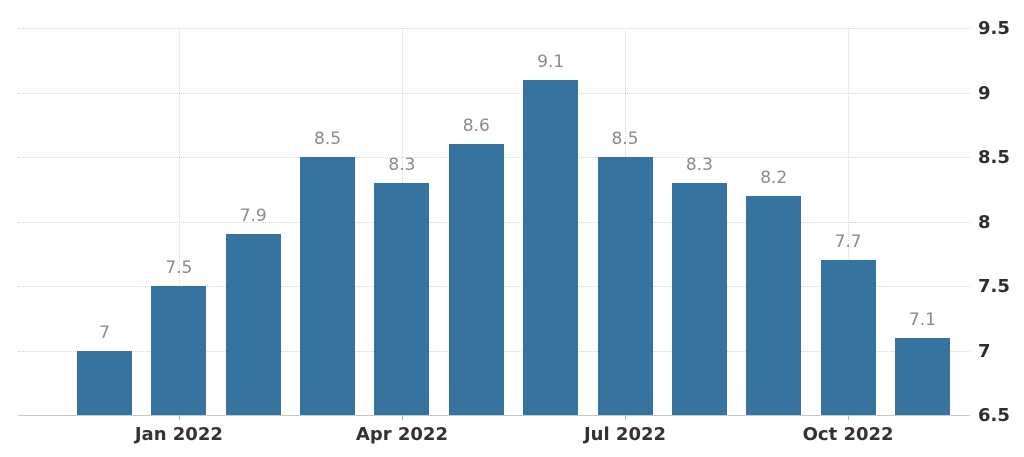  What do you see at coordinates (699, 298) in the screenshot?
I see `bar-aug-2022` at bounding box center [699, 298].